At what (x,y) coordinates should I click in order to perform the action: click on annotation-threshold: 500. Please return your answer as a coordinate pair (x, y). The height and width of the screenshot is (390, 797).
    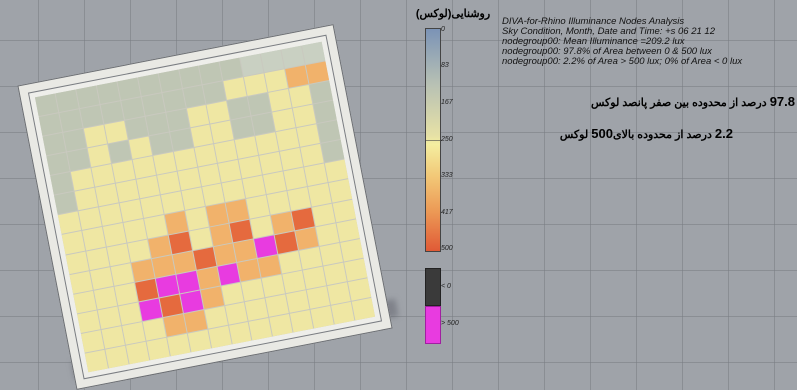
    Looking at the image, I should click on (602, 133).